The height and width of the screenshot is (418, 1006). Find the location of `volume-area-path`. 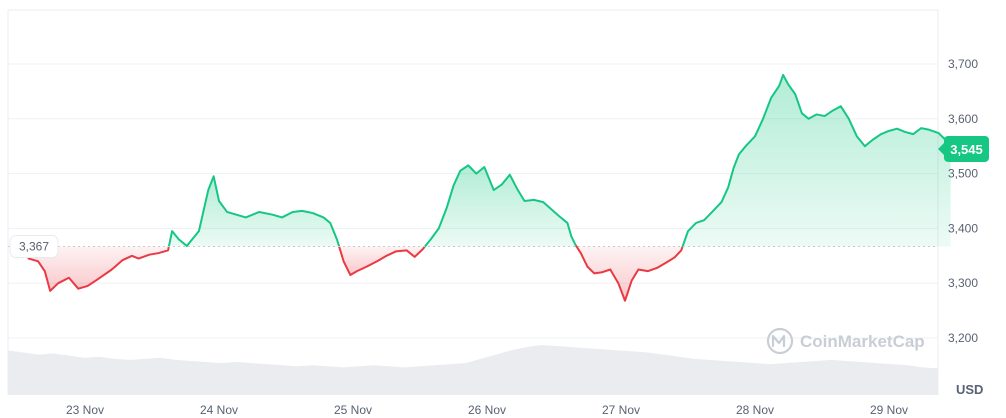

volume-area-path is located at coordinates (473, 370).